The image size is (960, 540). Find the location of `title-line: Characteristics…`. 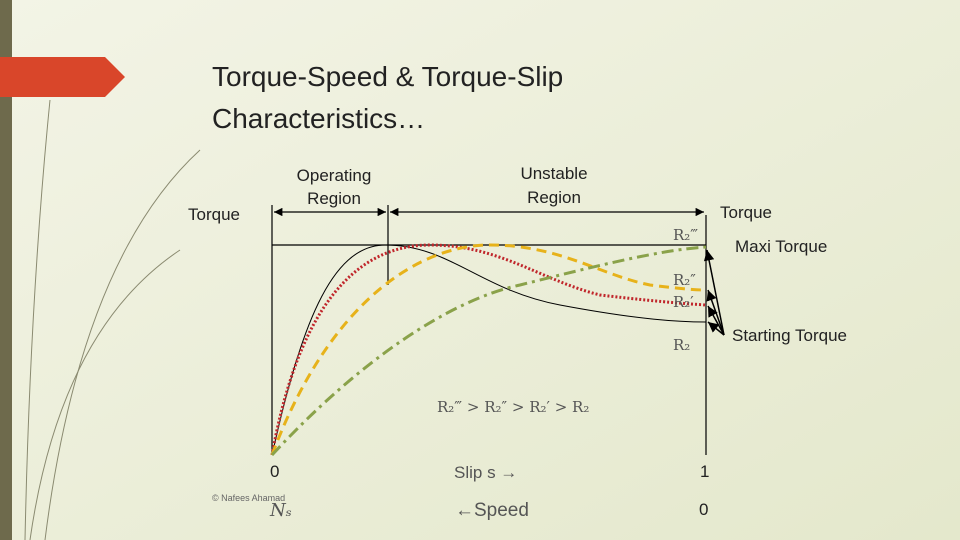

title-line: Characteristics… is located at coordinates (318, 118).